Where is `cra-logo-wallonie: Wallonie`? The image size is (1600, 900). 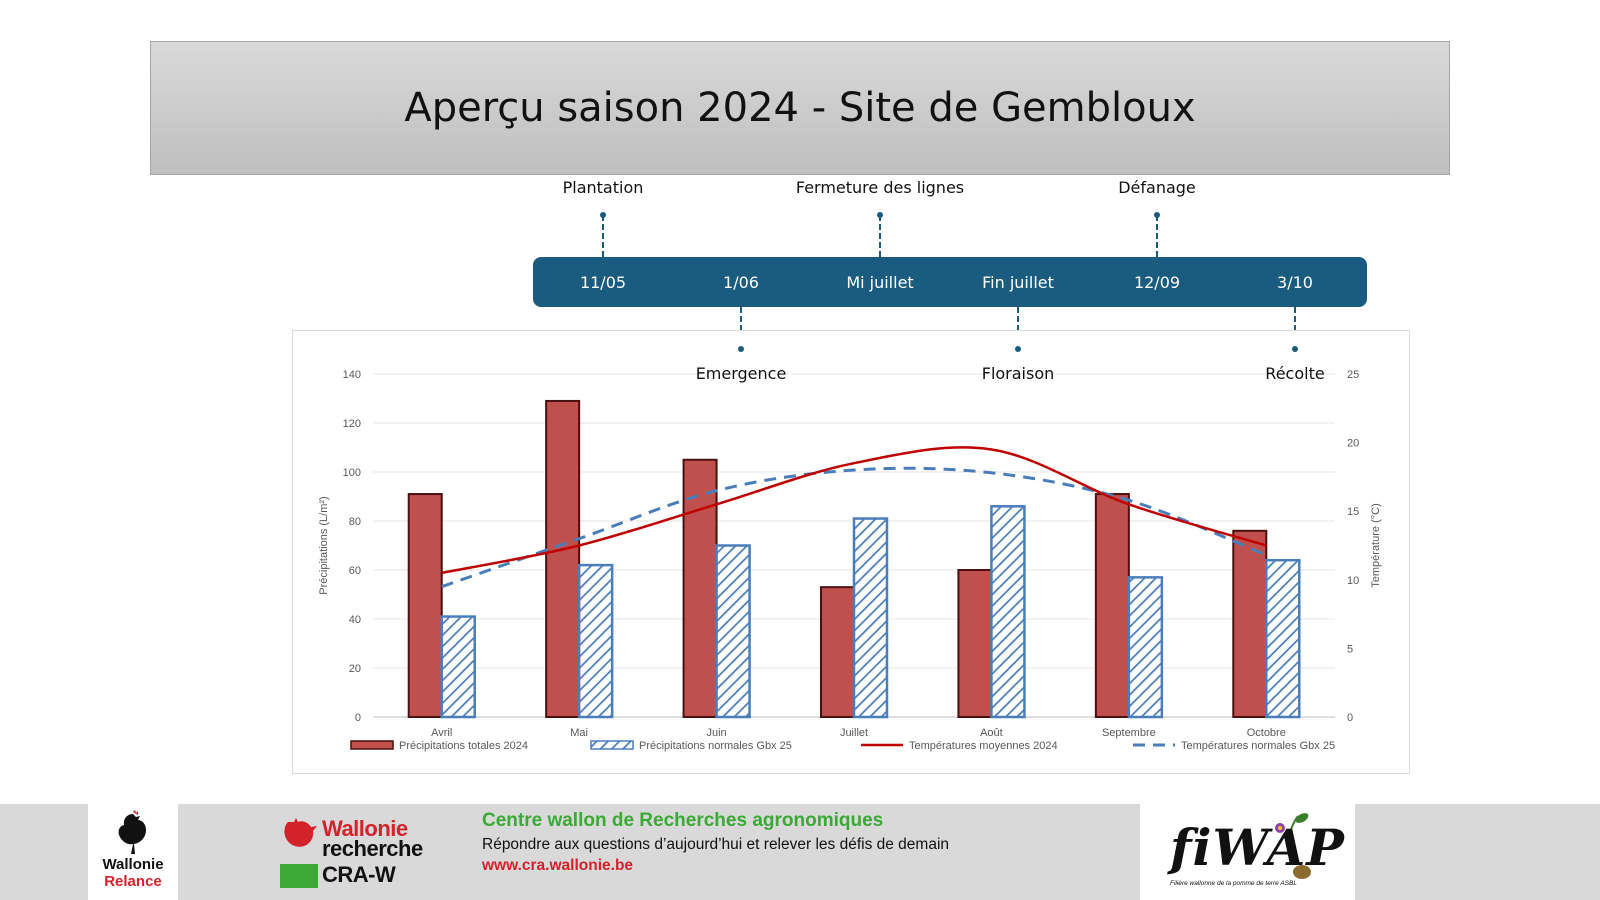 cra-logo-wallonie: Wallonie is located at coordinates (365, 828).